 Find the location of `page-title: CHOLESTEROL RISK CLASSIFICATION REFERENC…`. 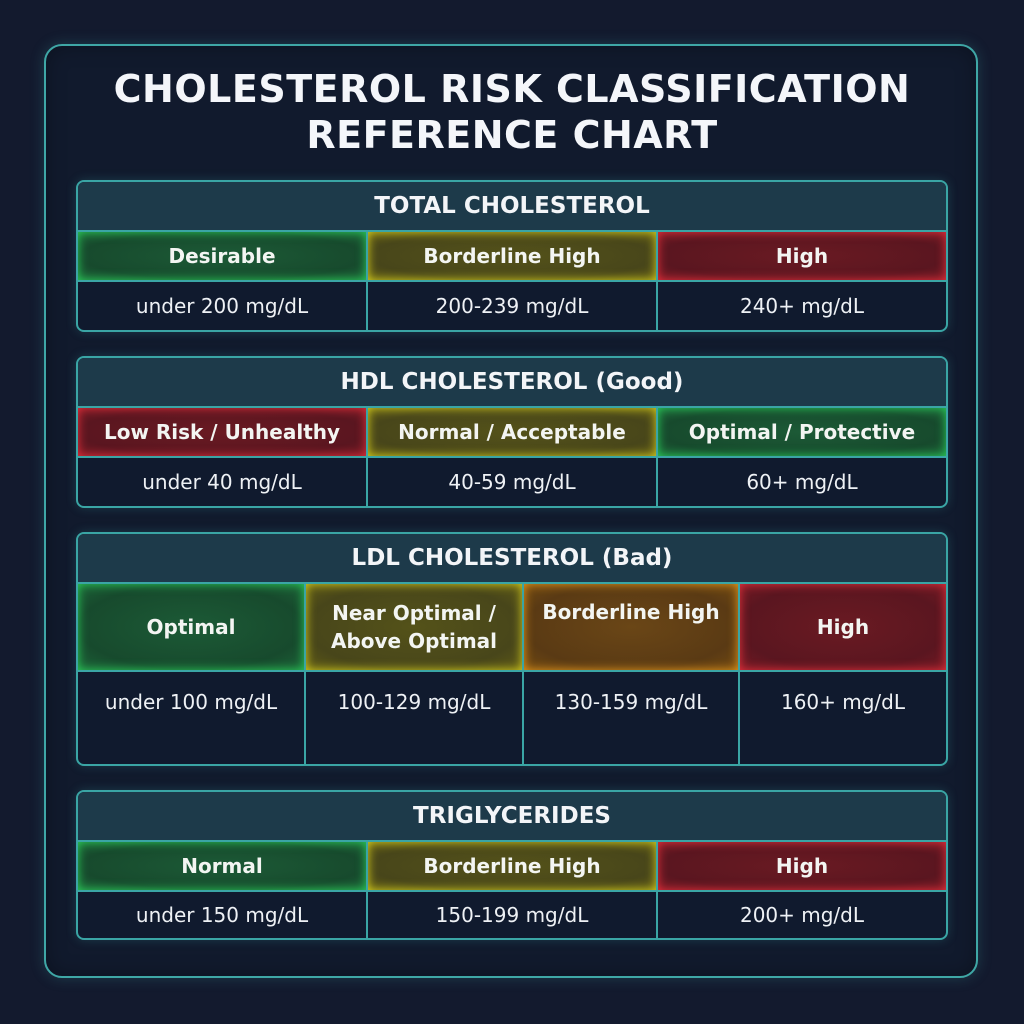

page-title: CHOLESTEROL RISK CLASSIFICATION REFERENC… is located at coordinates (512, 112).